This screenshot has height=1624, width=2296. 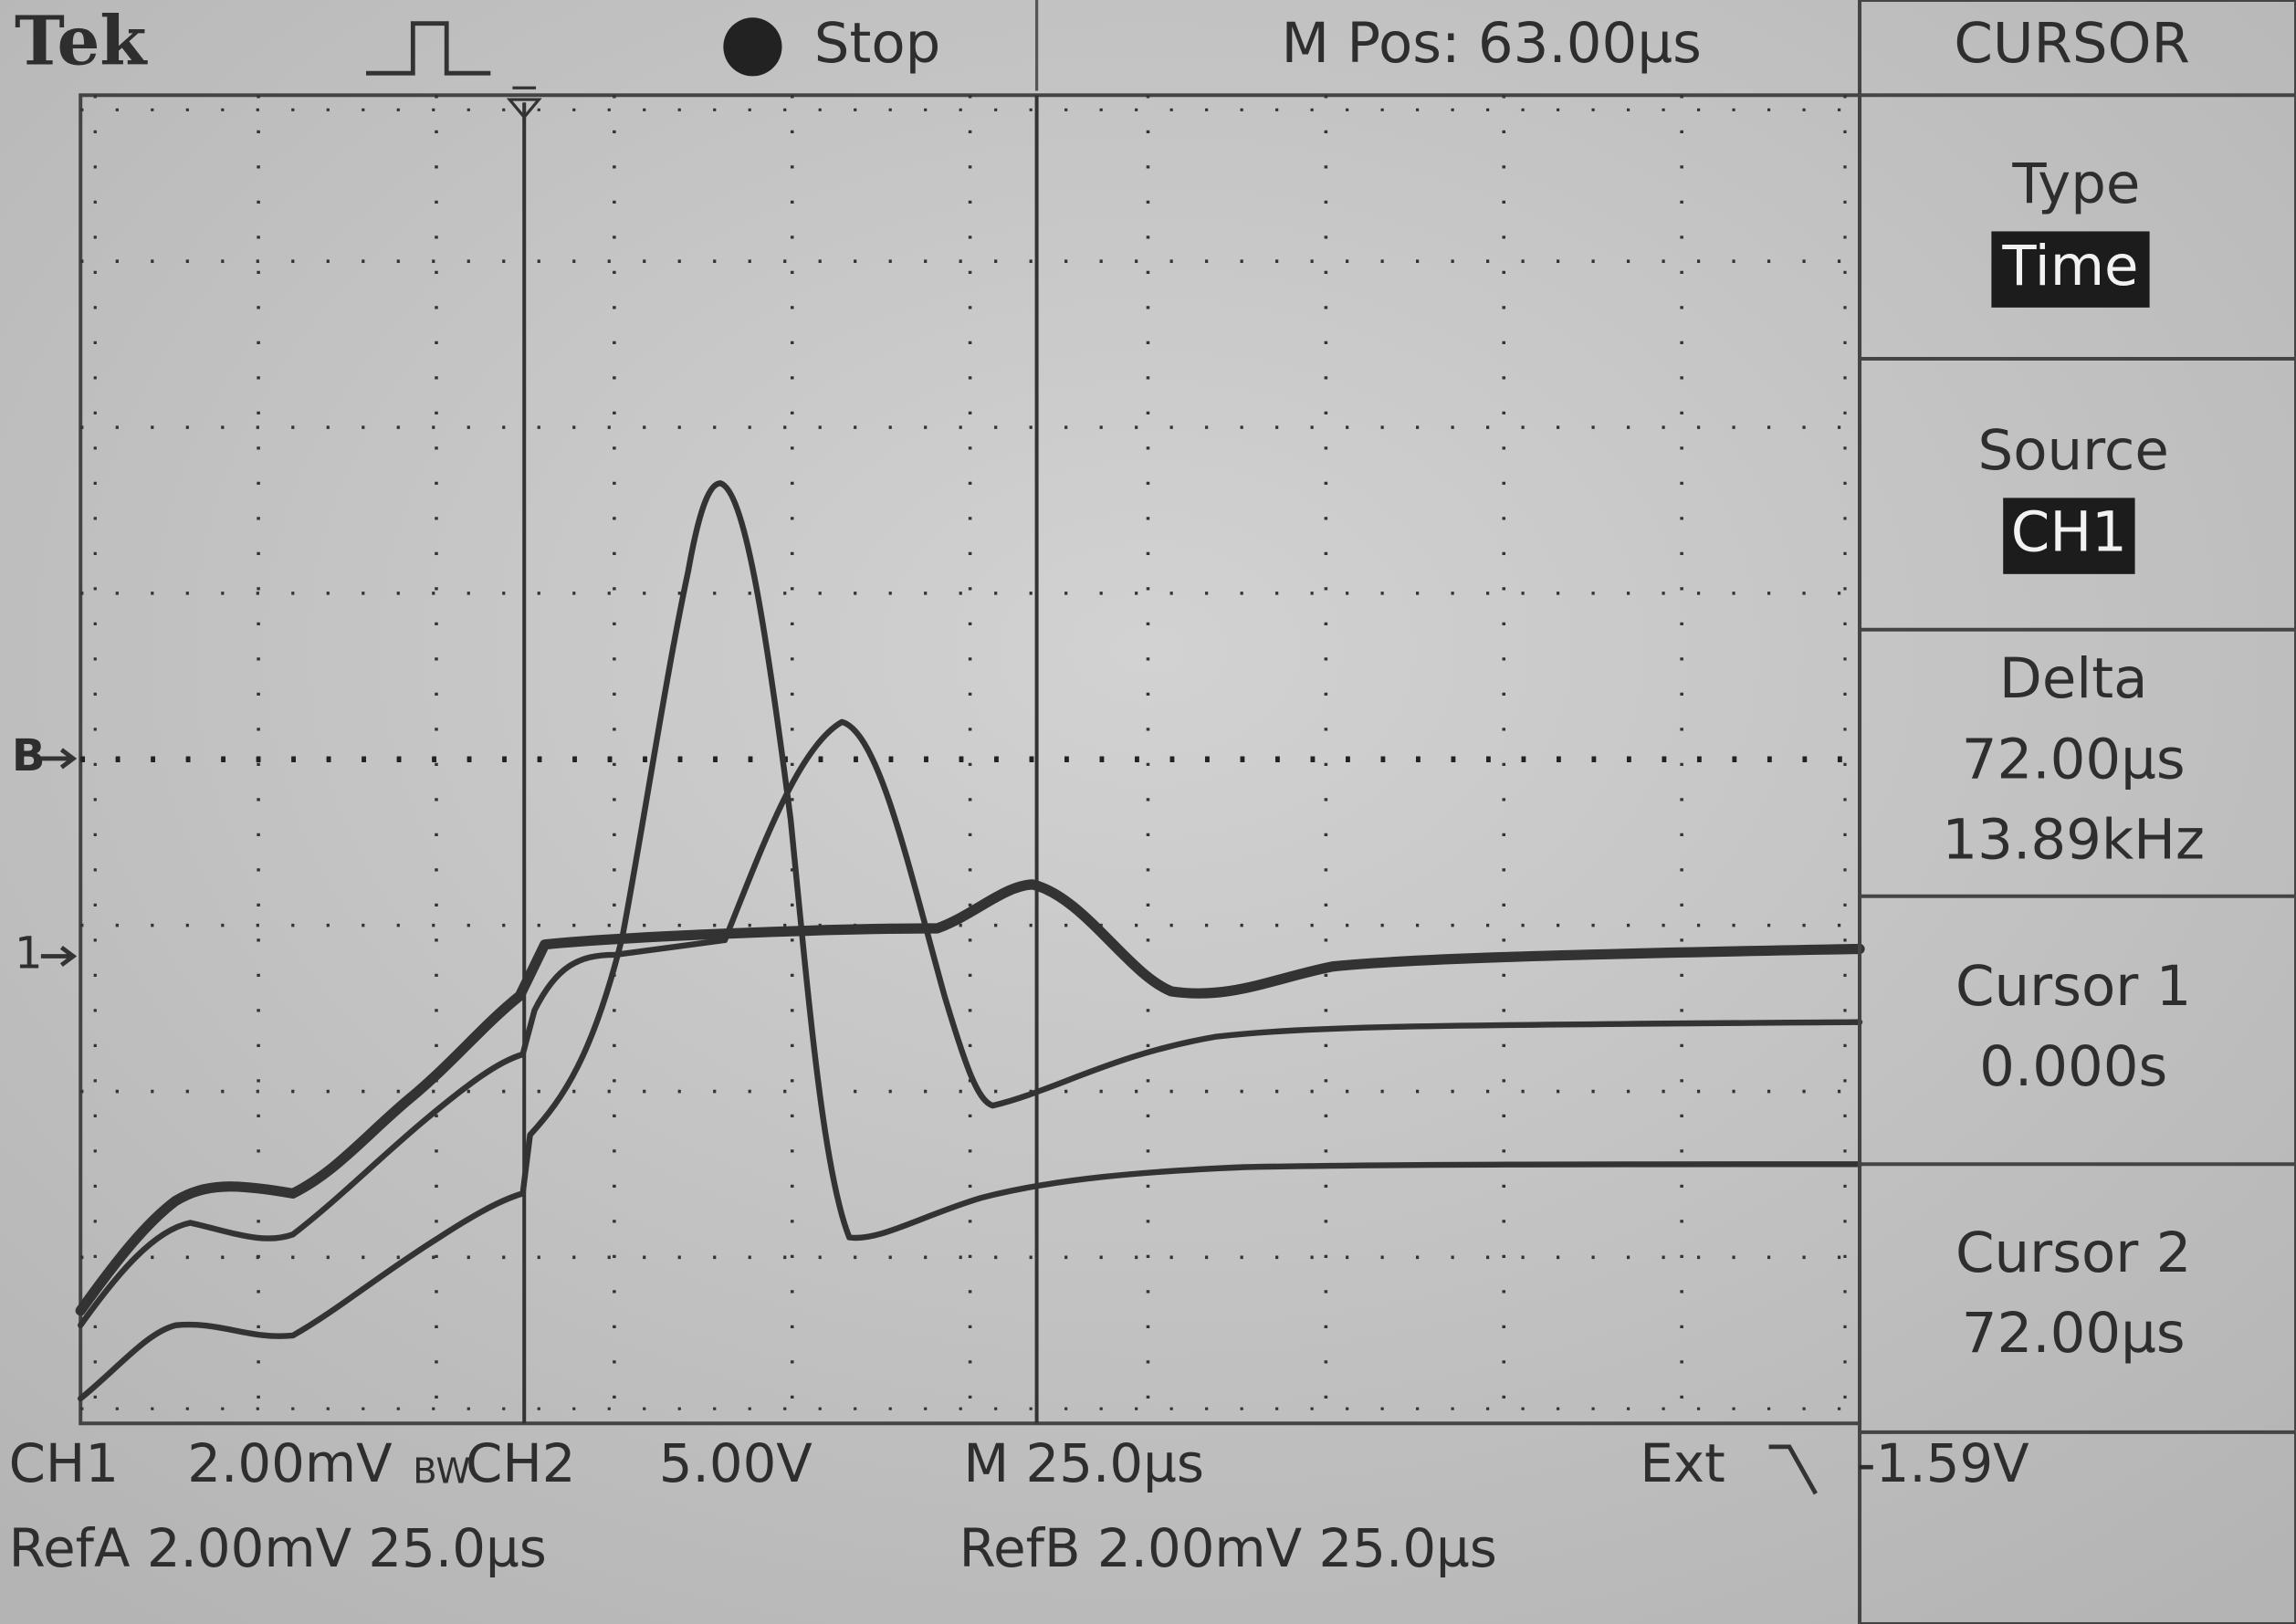 What do you see at coordinates (1228, 1548) in the screenshot?
I see `ref-b-info: RefB 2.00mV 25.0µs` at bounding box center [1228, 1548].